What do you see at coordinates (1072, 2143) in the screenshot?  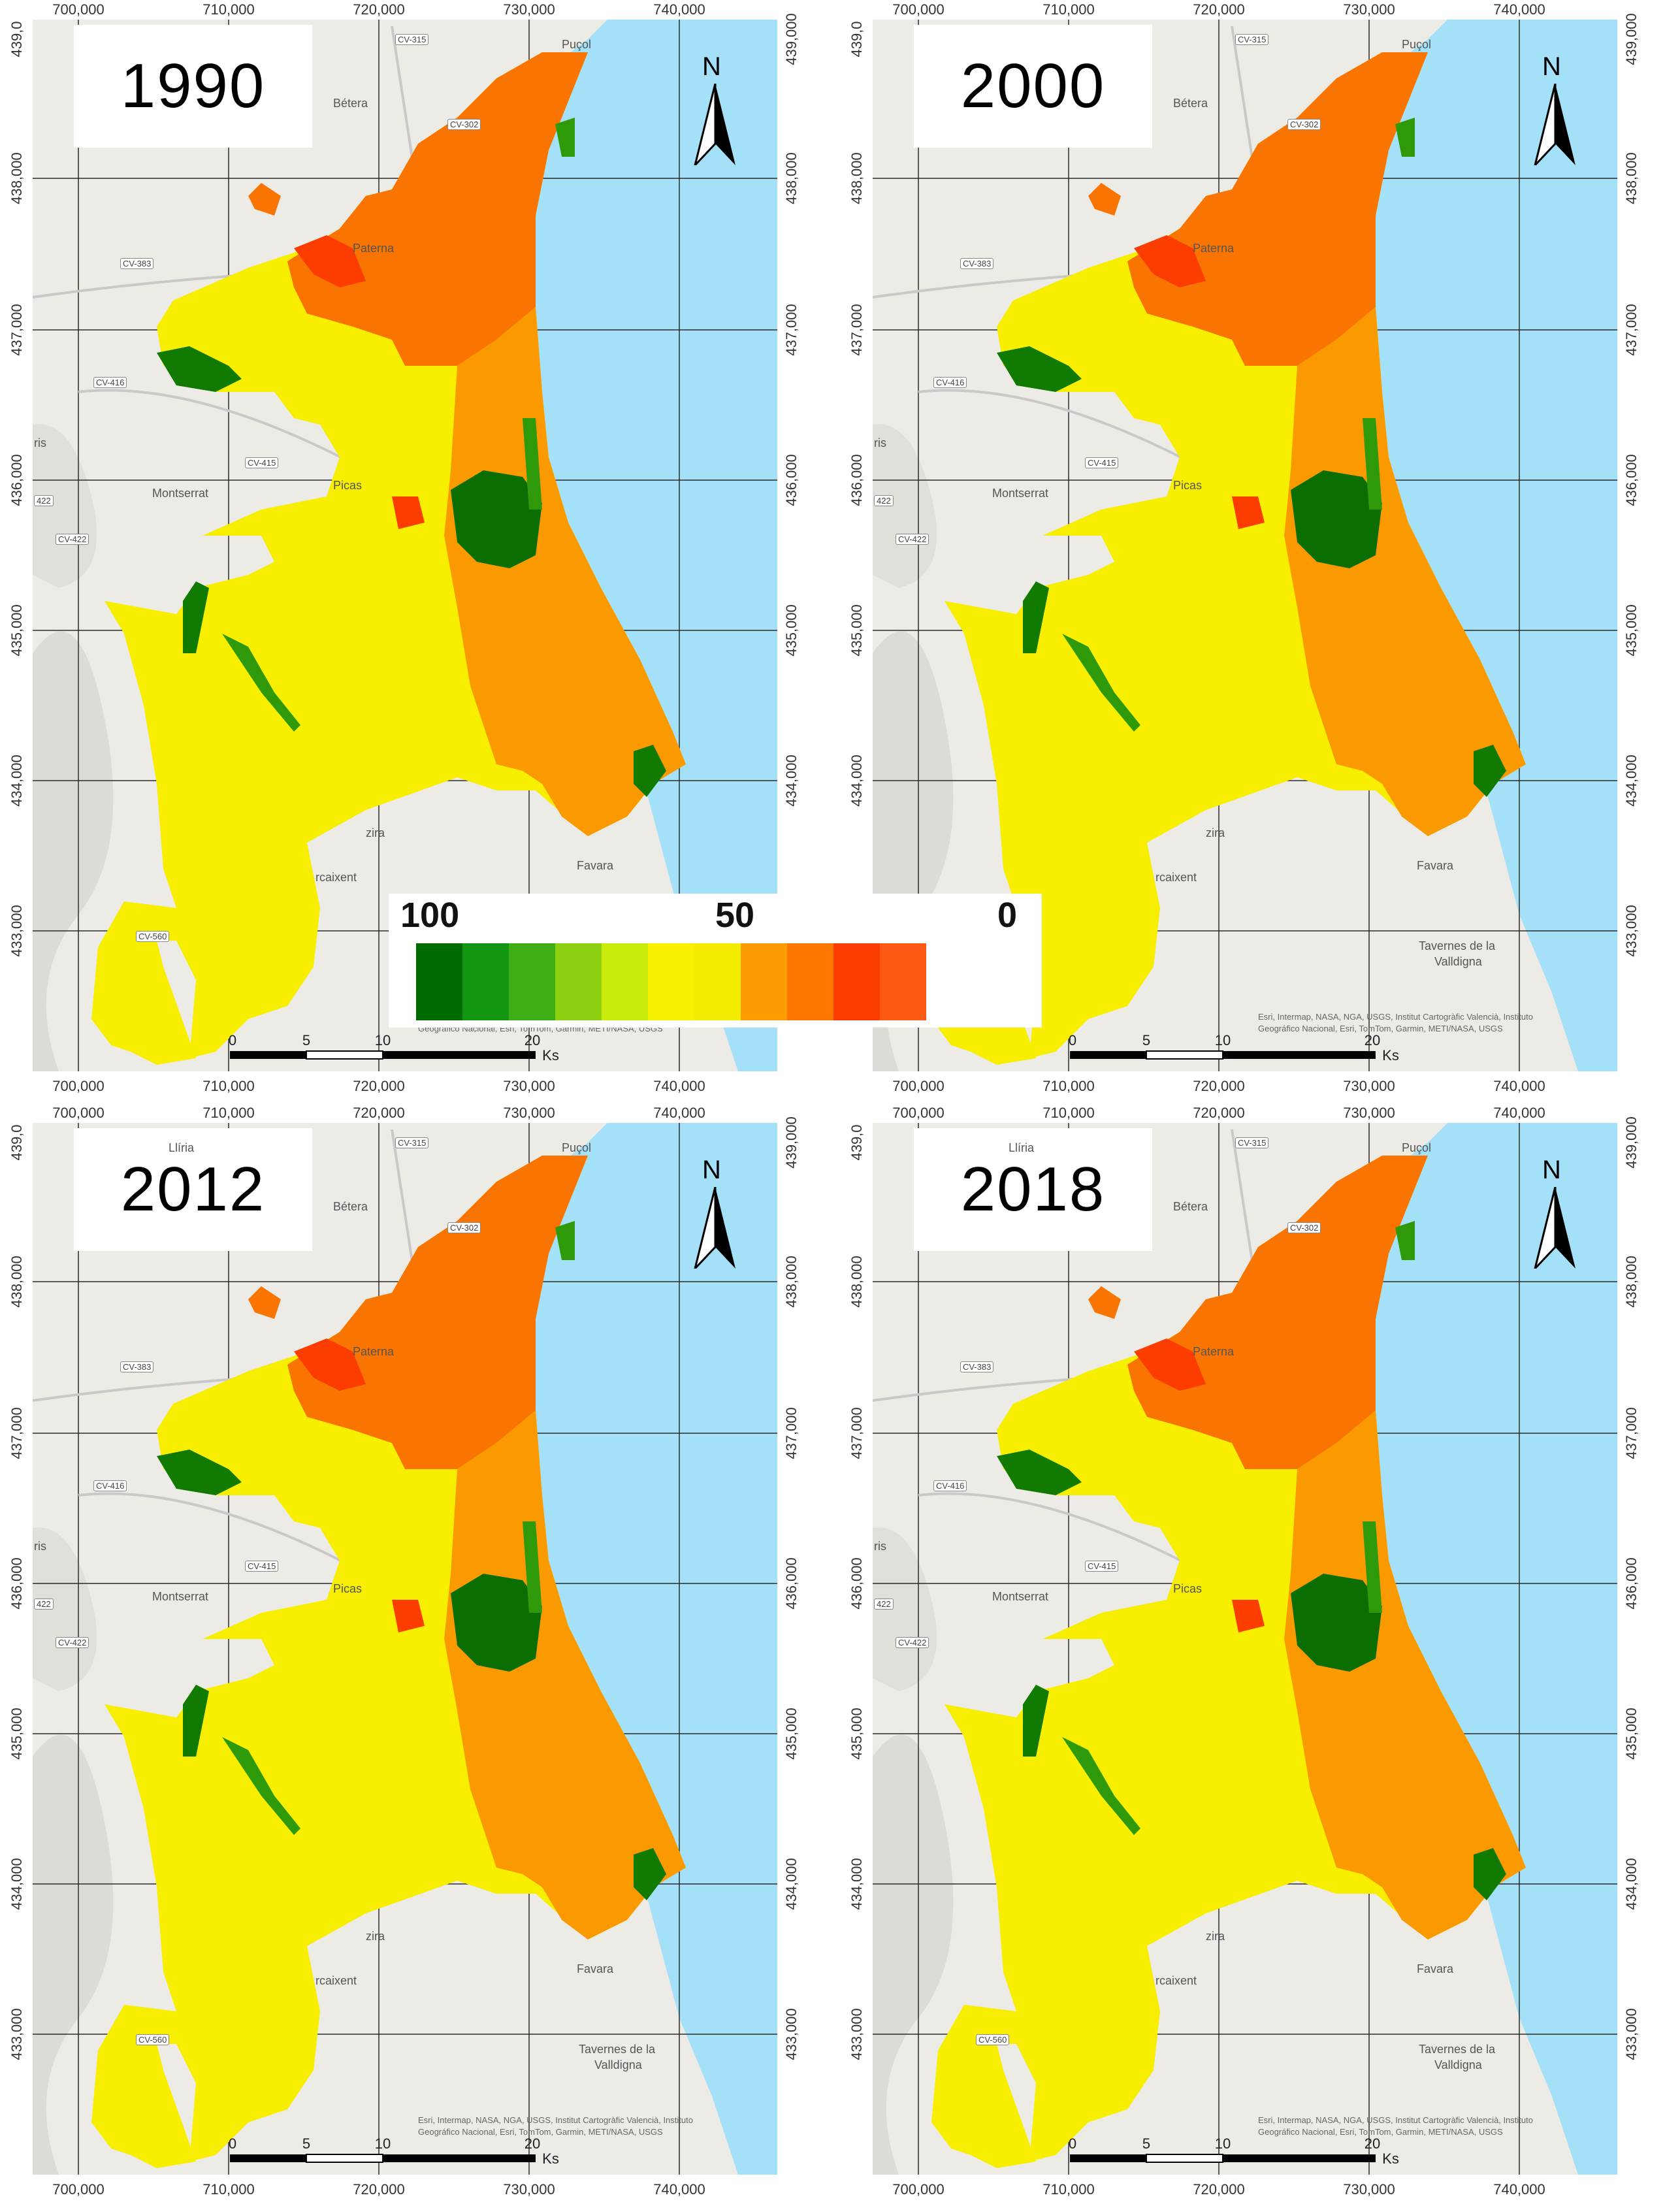 I see `scale-tick: 0` at bounding box center [1072, 2143].